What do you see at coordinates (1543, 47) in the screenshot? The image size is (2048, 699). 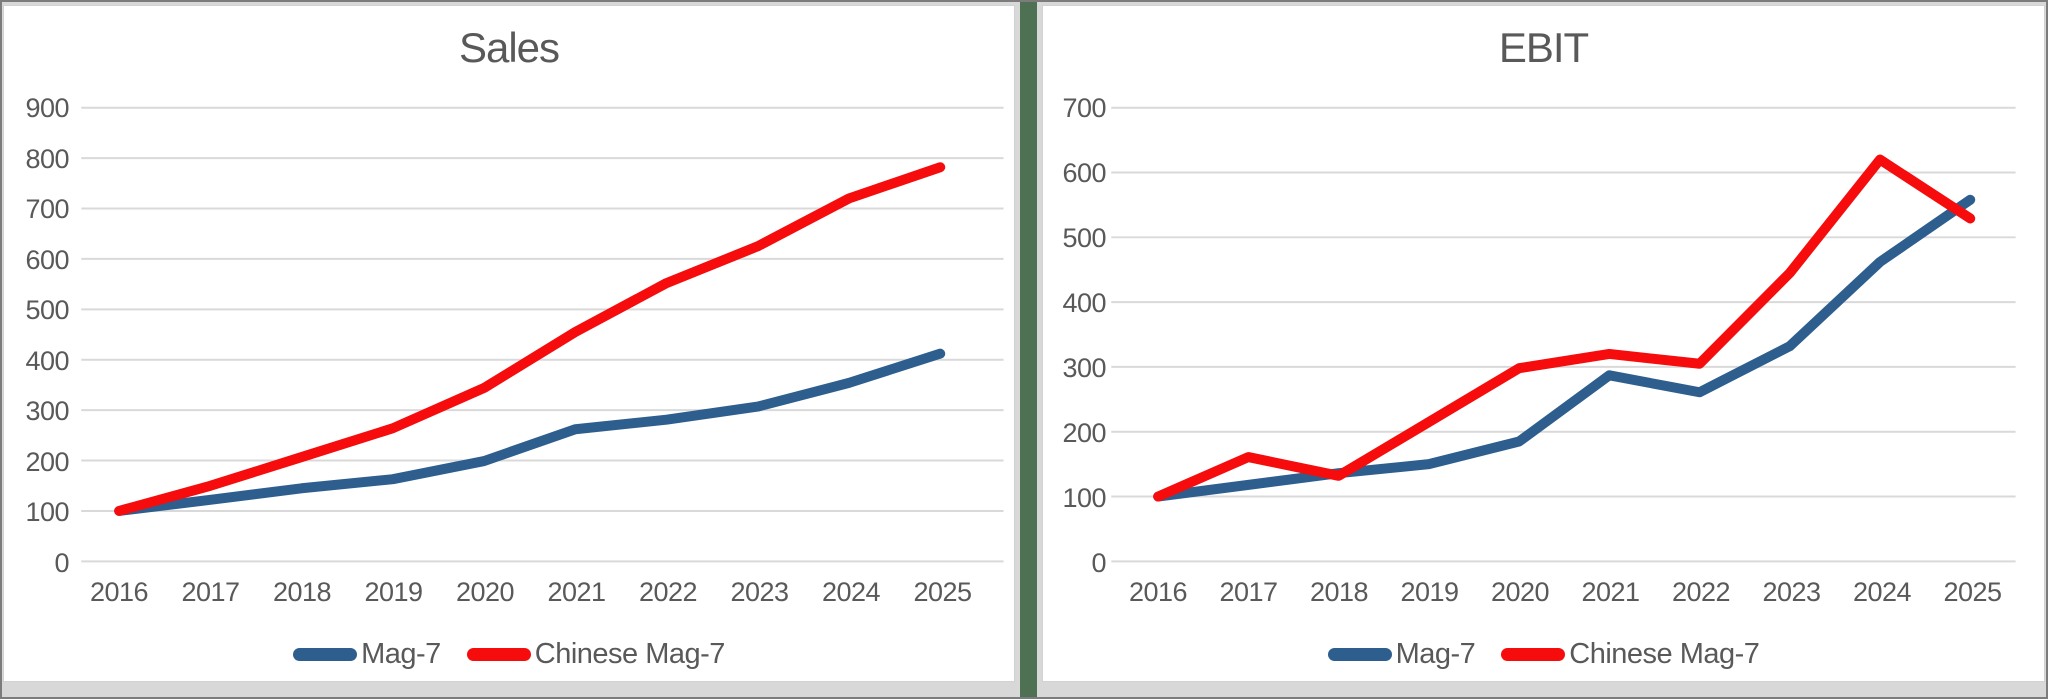 I see `ebit-chart-title: EBIT` at bounding box center [1543, 47].